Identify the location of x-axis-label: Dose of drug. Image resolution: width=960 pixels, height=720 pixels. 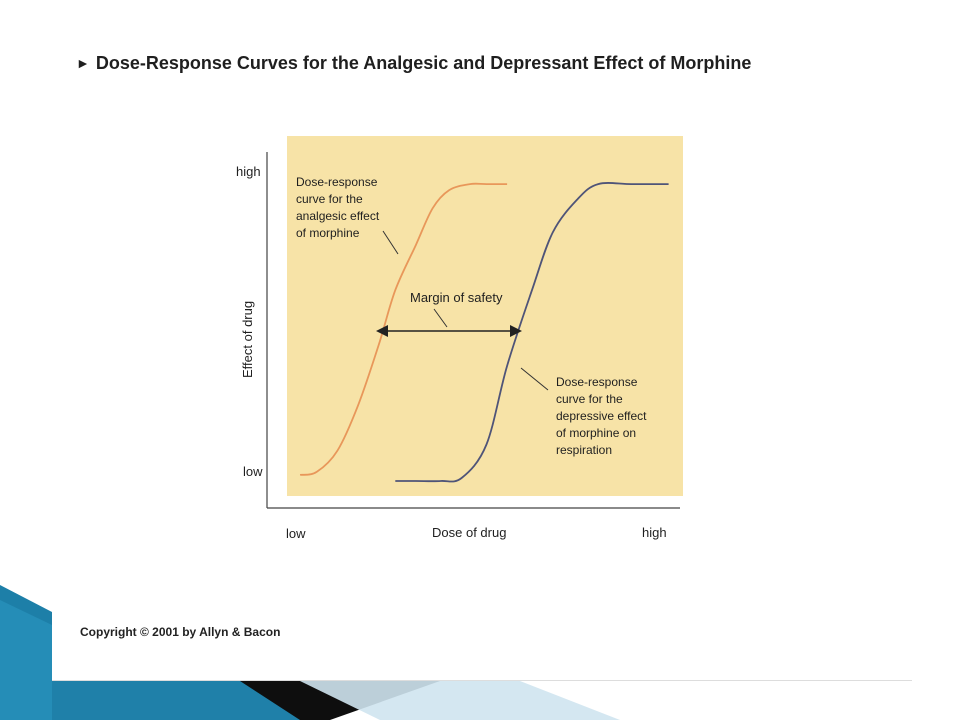
(469, 532).